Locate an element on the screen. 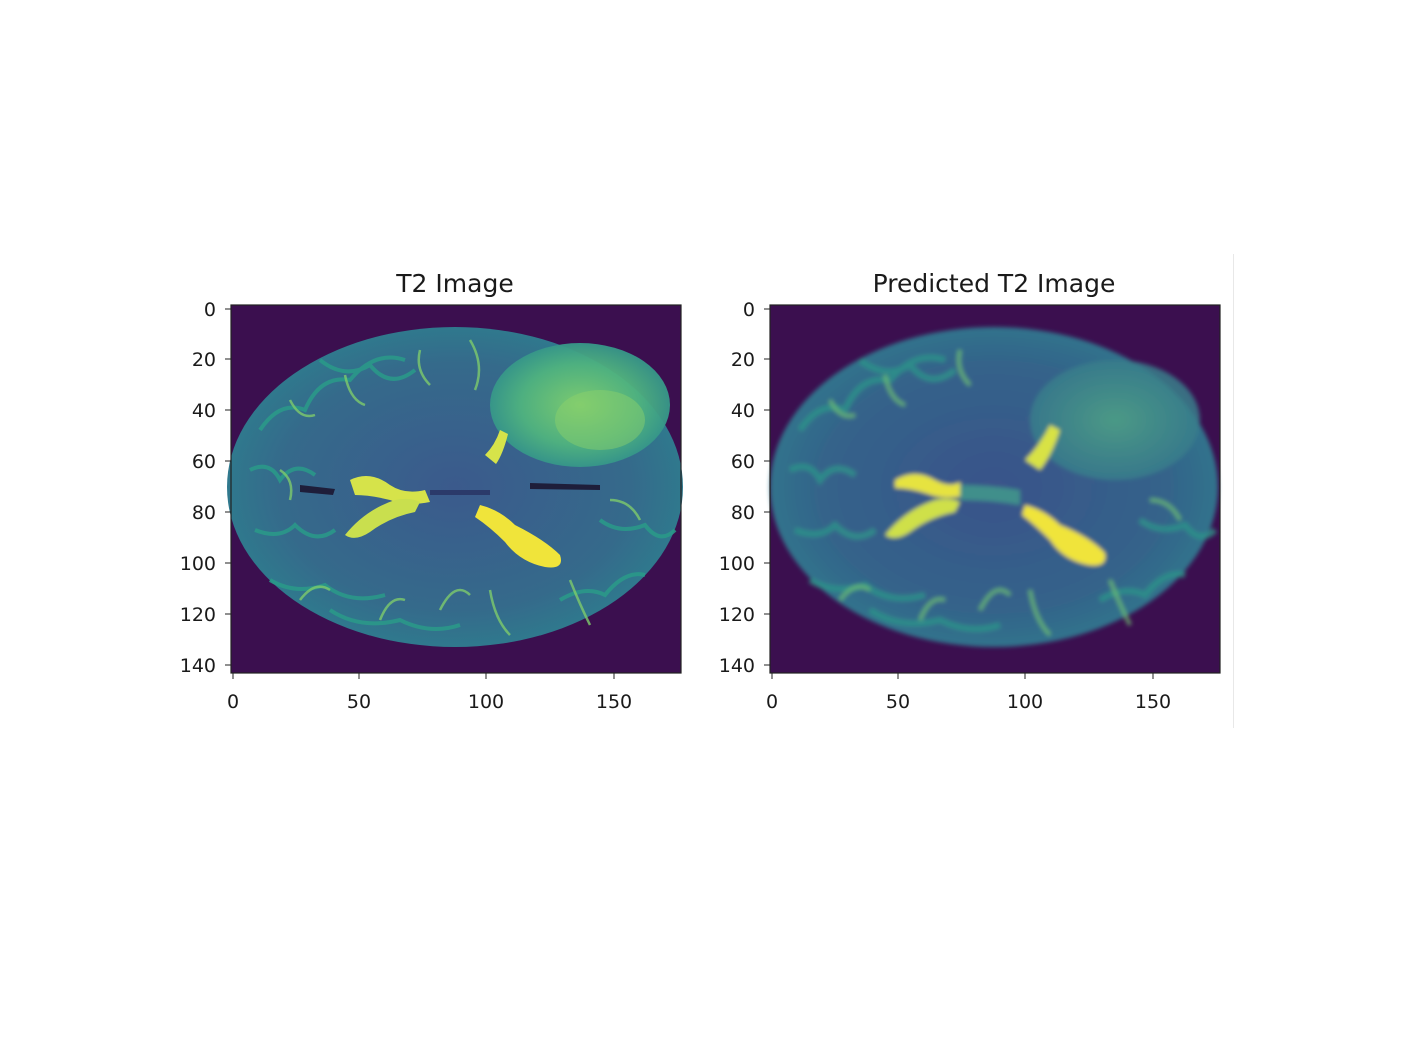  panel-title: T2 Image is located at coordinates (454, 283).